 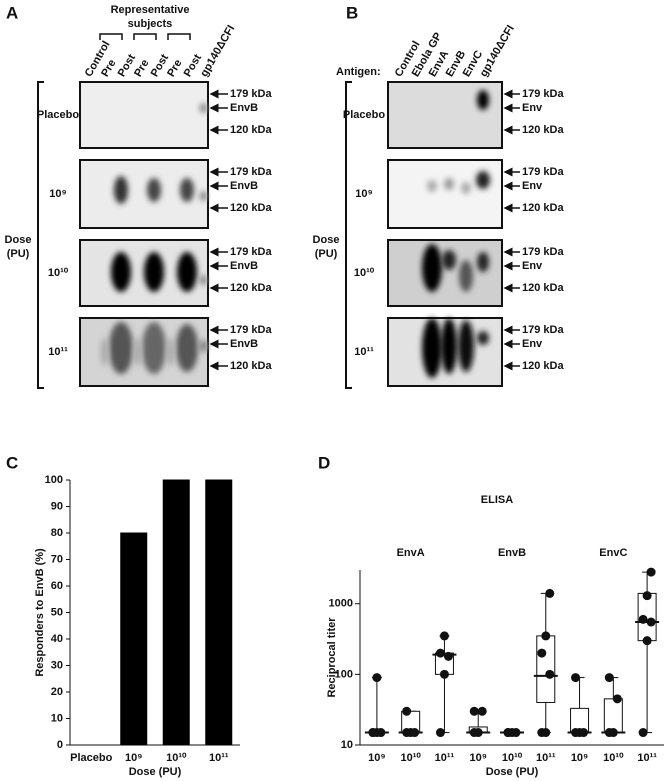 I want to click on y-tick-label: 50, so click(x=57, y=612).